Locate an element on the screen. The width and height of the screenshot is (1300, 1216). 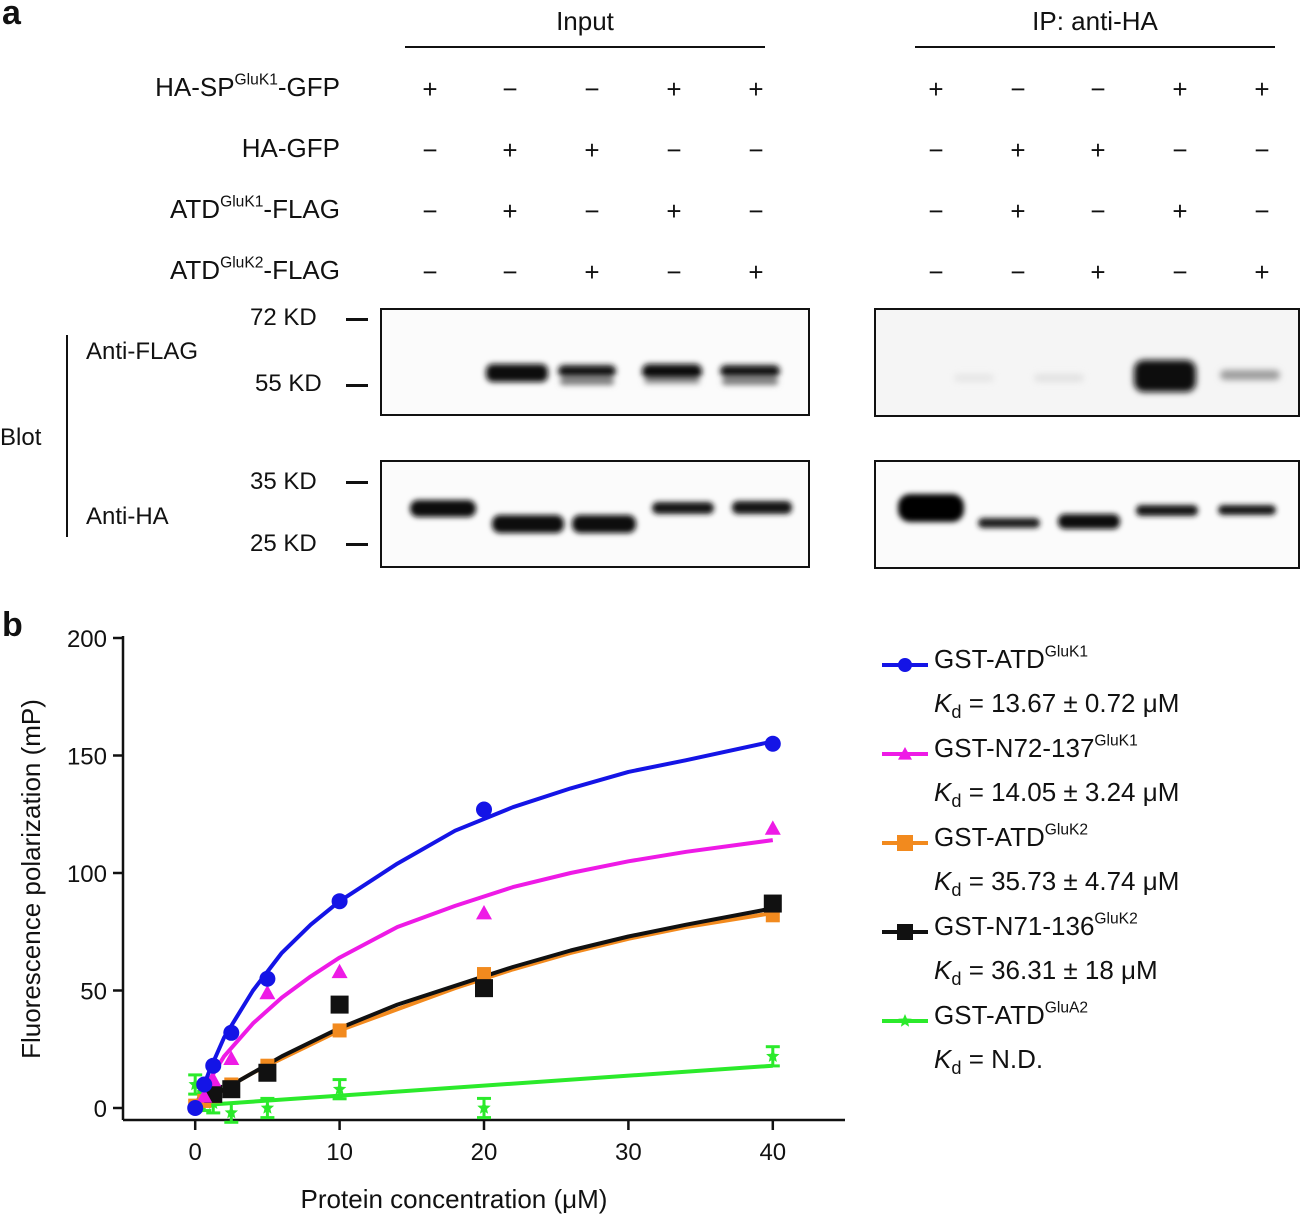
sign-ip-r3-l2: + is located at coordinates (1018, 211).